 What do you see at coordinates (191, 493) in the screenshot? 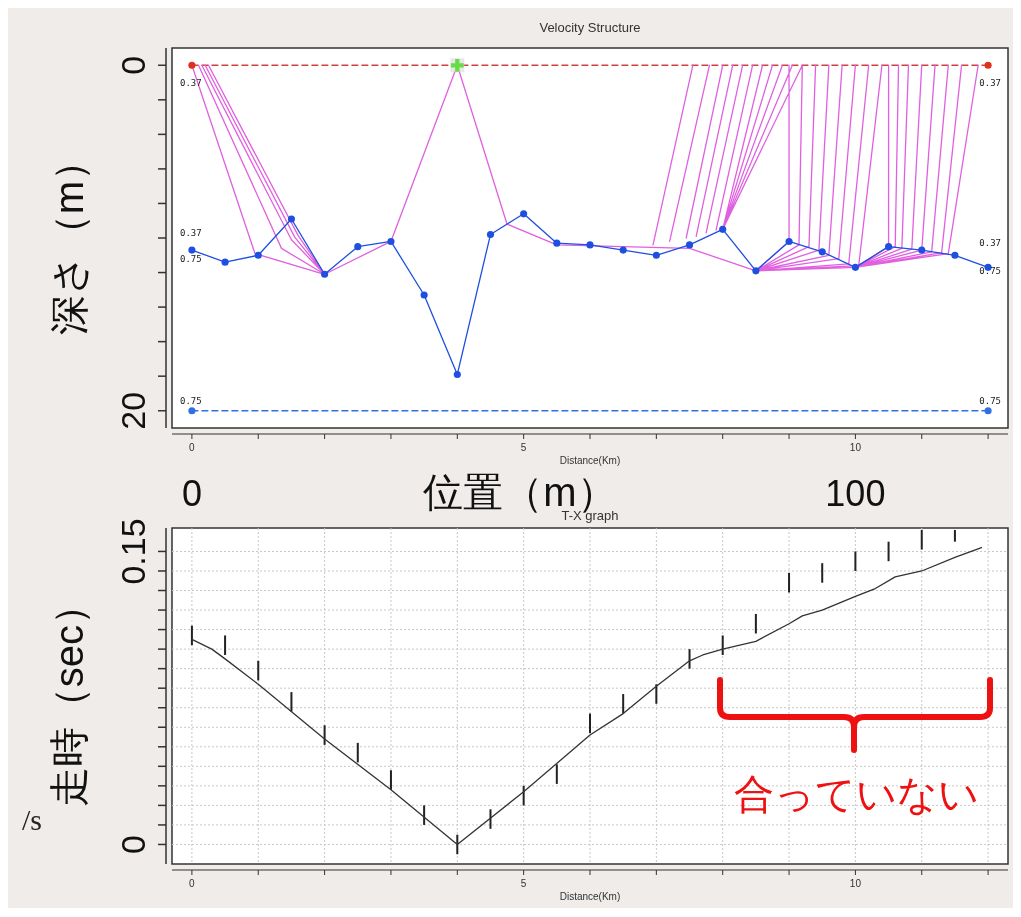
I see `x2-tick-label: 0` at bounding box center [191, 493].